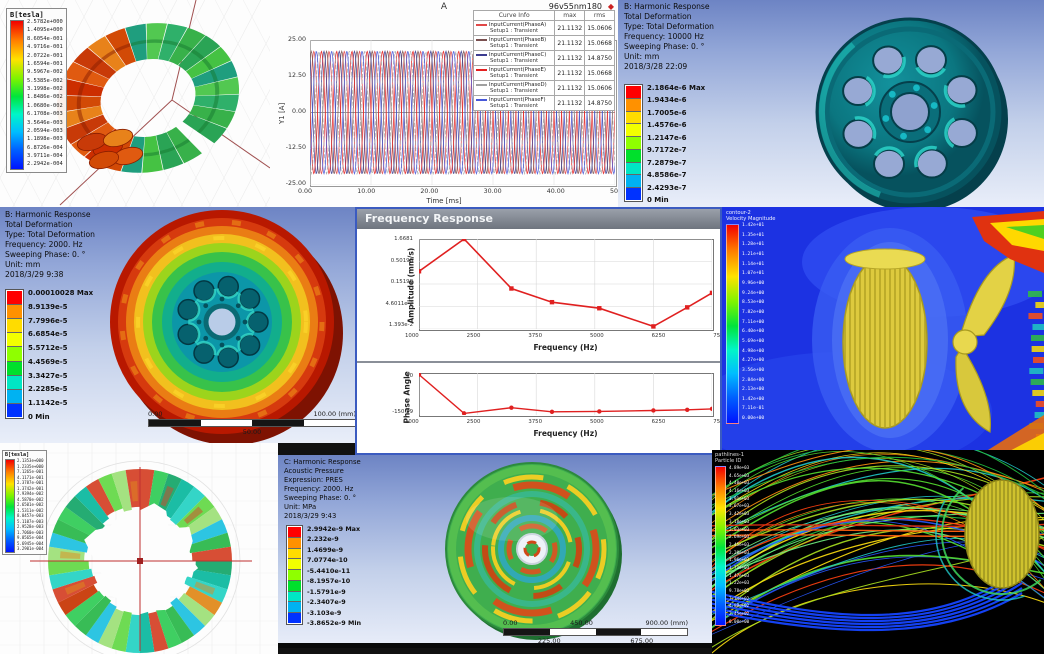  Describe the element at coordinates (329, 581) in the screenshot. I see `legend-value: -8.1957e-10` at that location.